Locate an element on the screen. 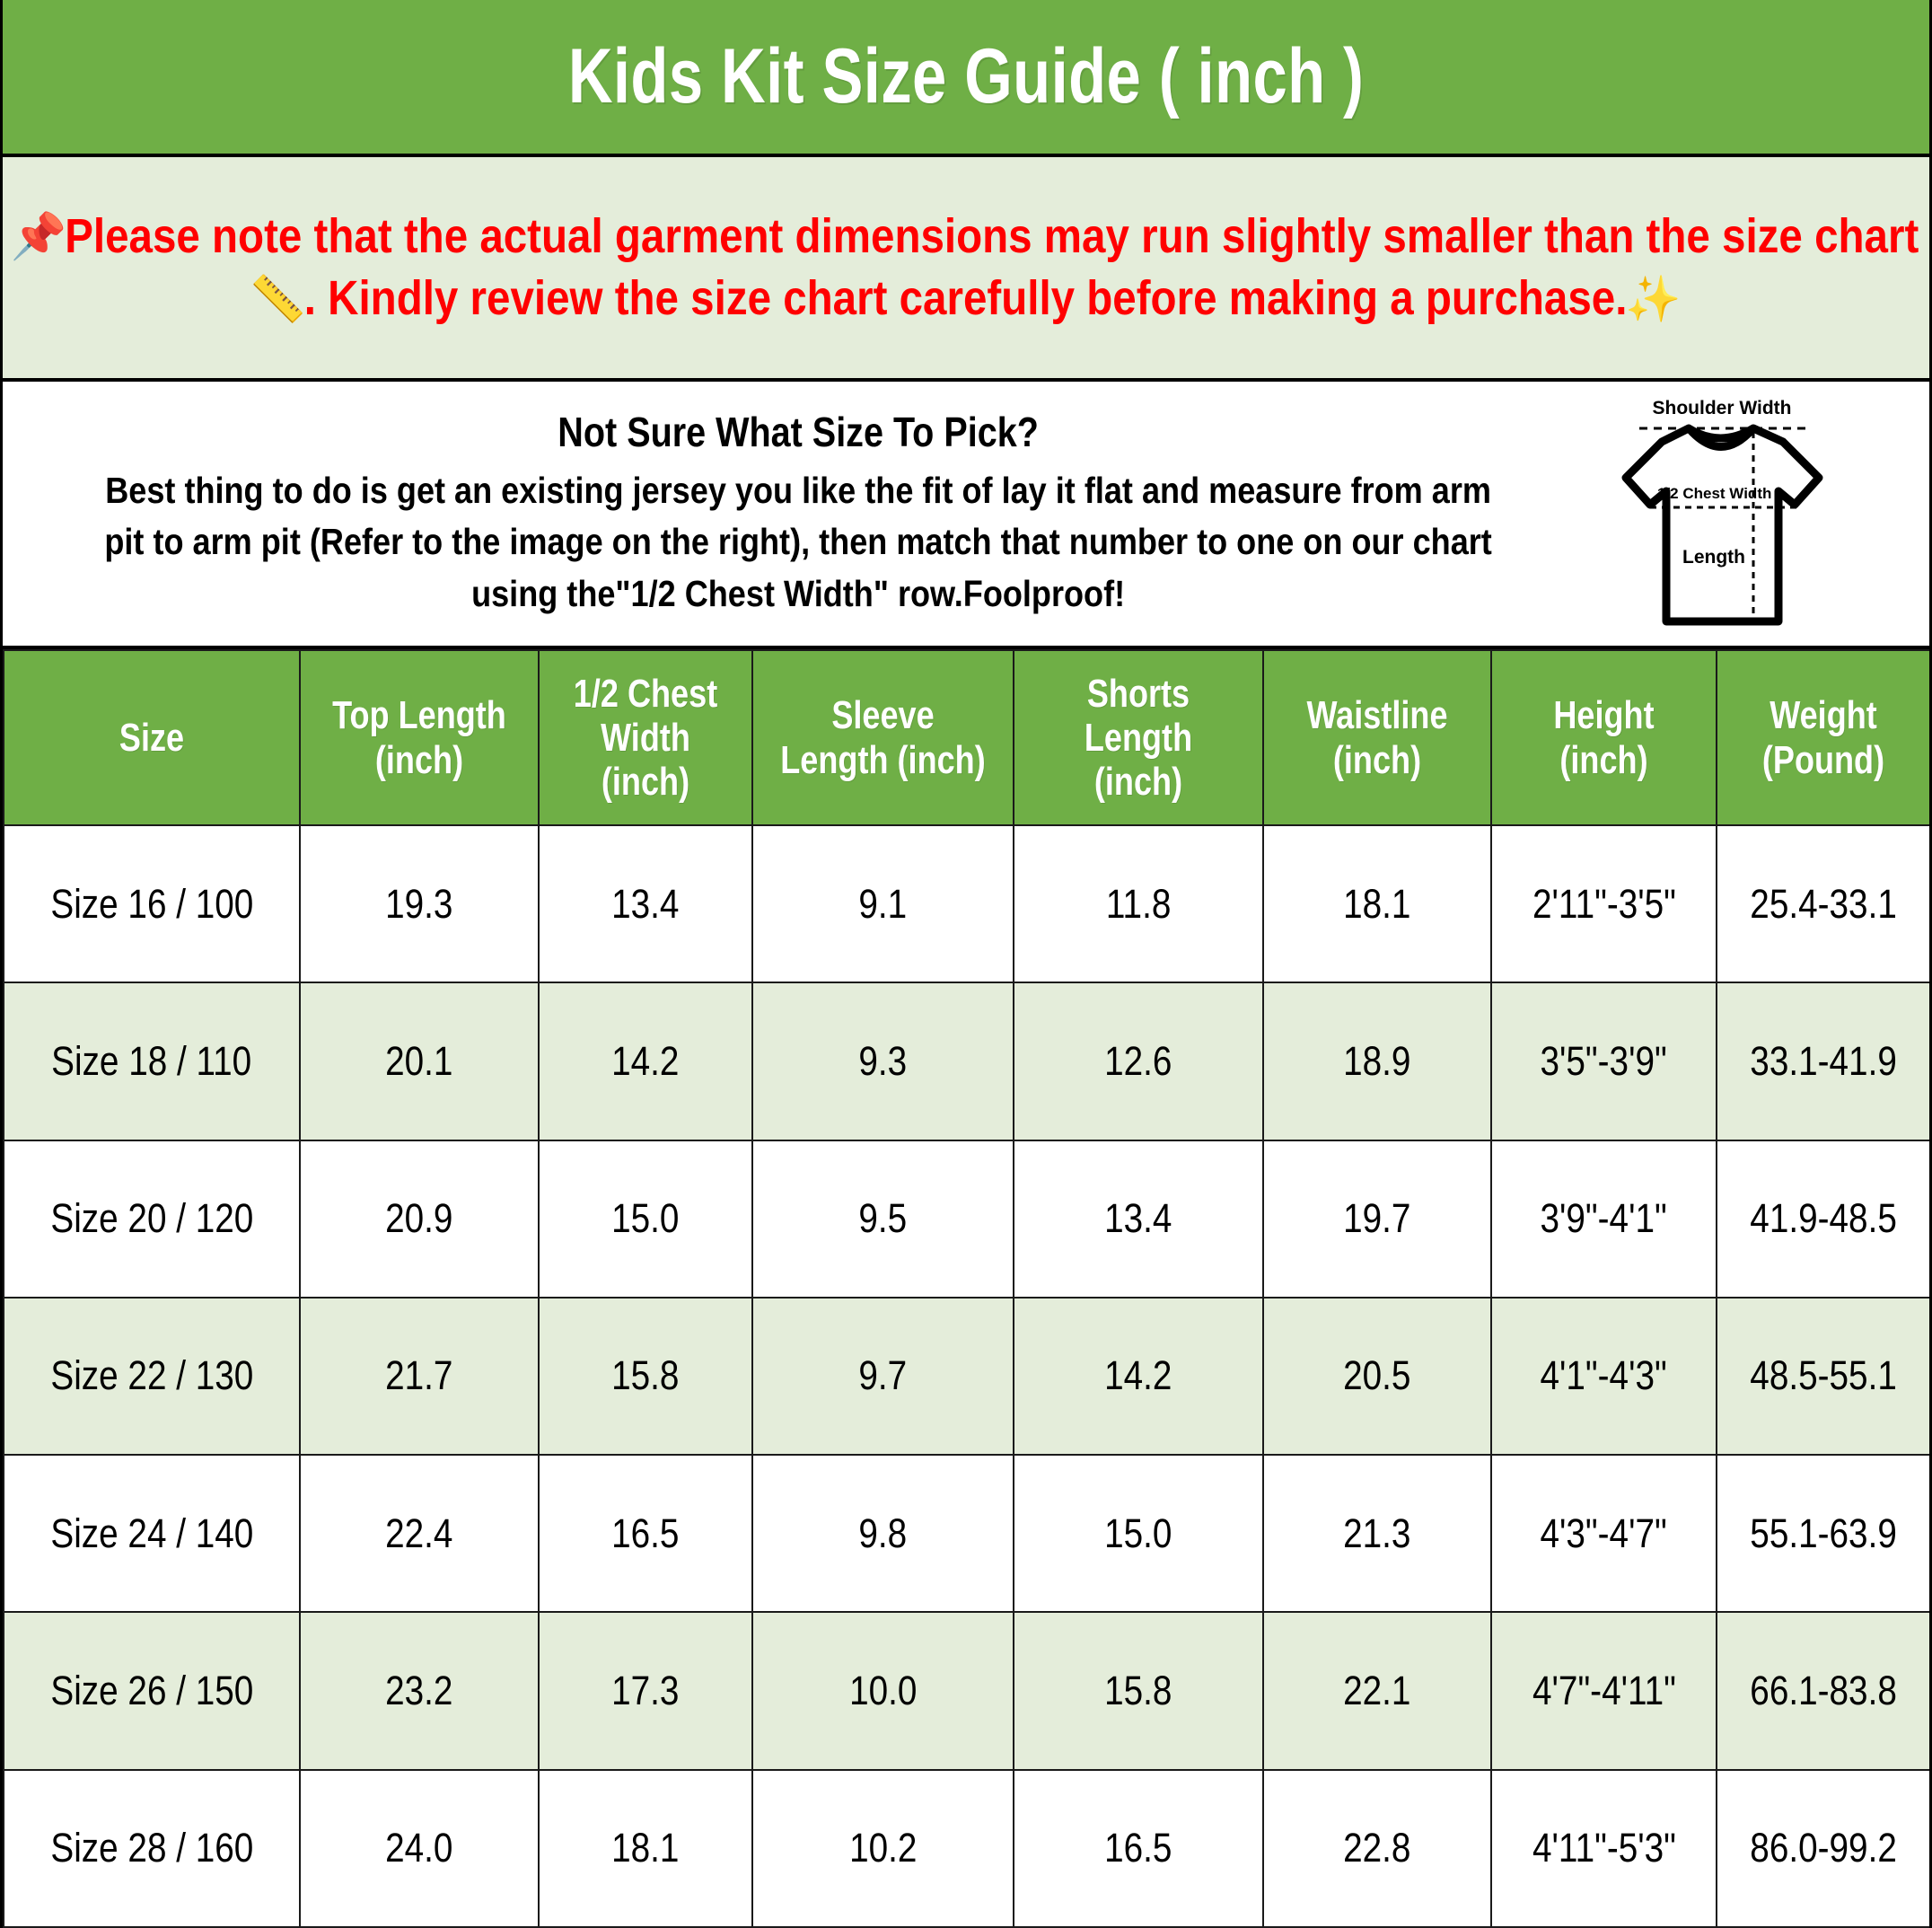 The image size is (1932, 1928). measurement-cell: 66.1-83.8 is located at coordinates (1822, 1691).